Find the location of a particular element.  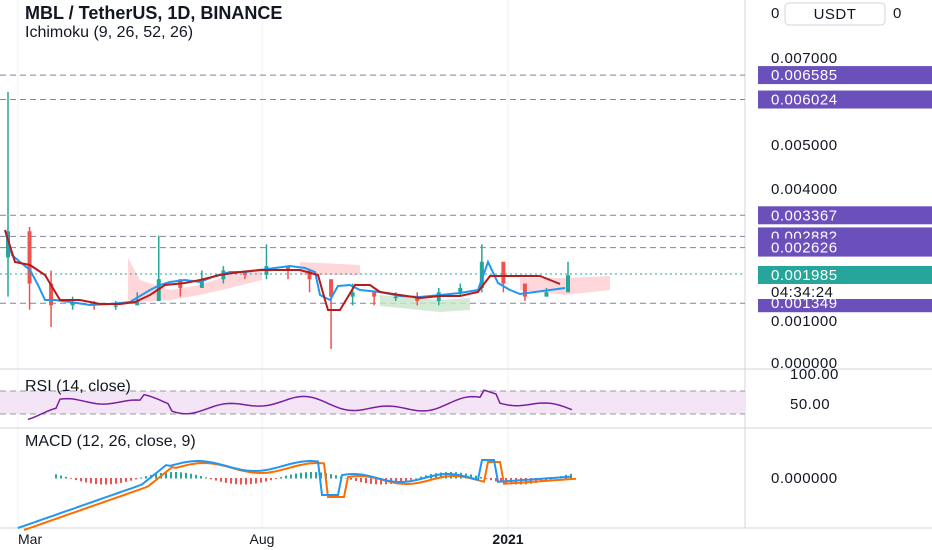

rsi-tick-50: 50.00 is located at coordinates (810, 404).